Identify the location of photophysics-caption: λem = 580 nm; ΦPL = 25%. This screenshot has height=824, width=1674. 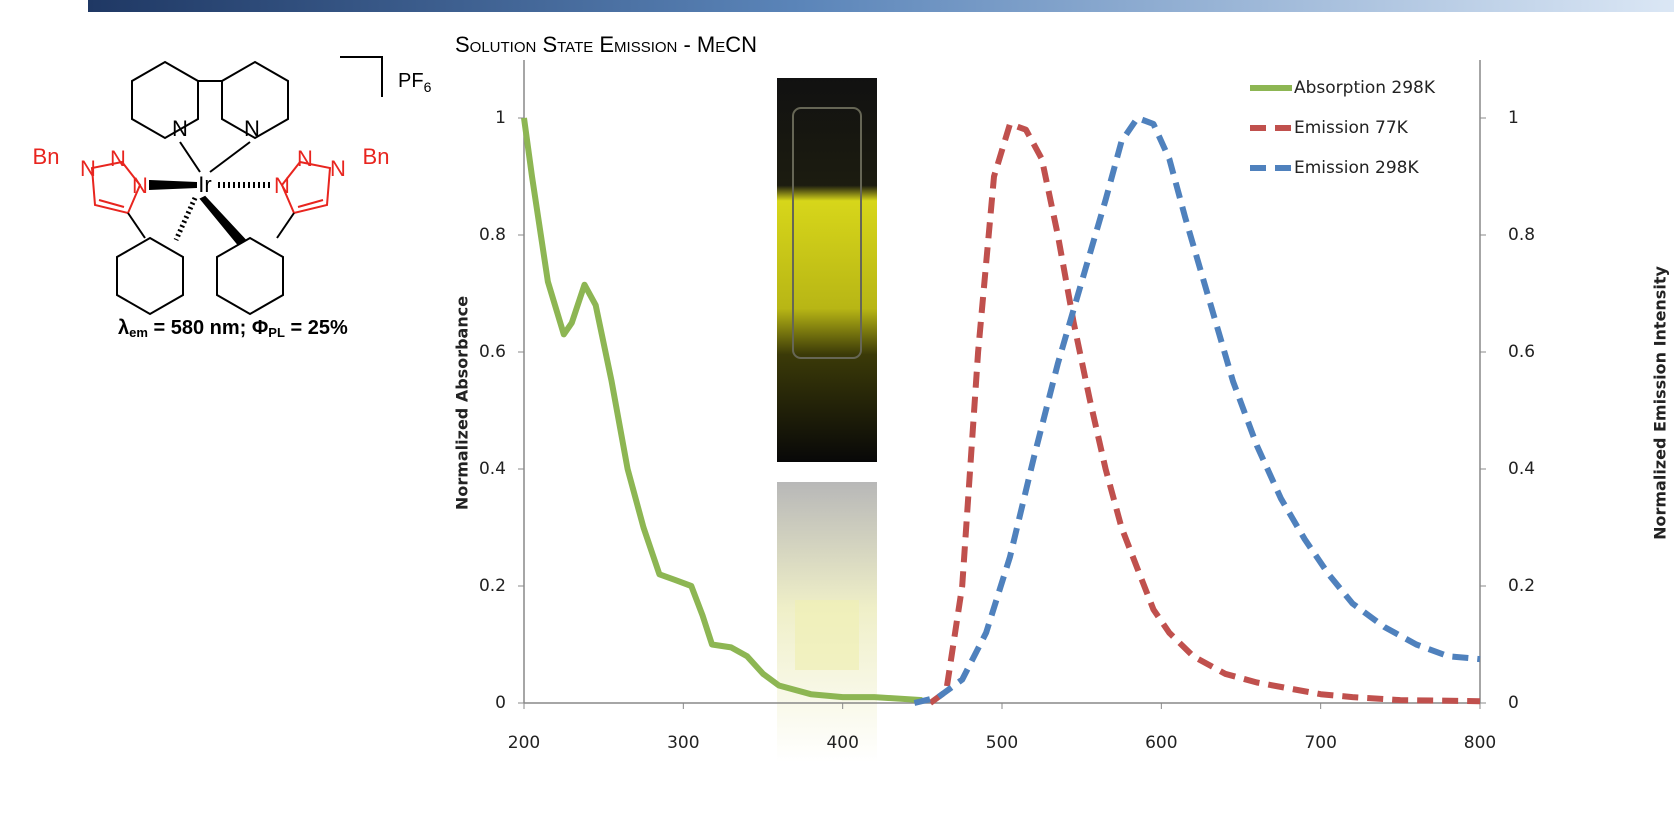
(233, 328).